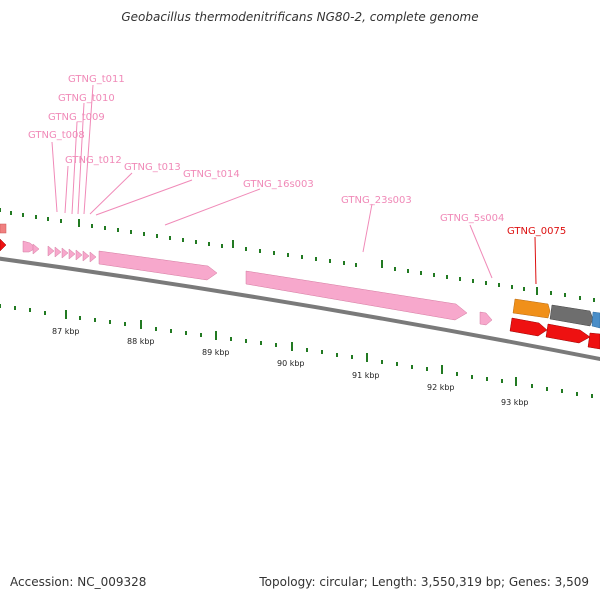 This screenshot has height=600, width=600. I want to click on cds-left-clipped-salmon, so click(3, 228).